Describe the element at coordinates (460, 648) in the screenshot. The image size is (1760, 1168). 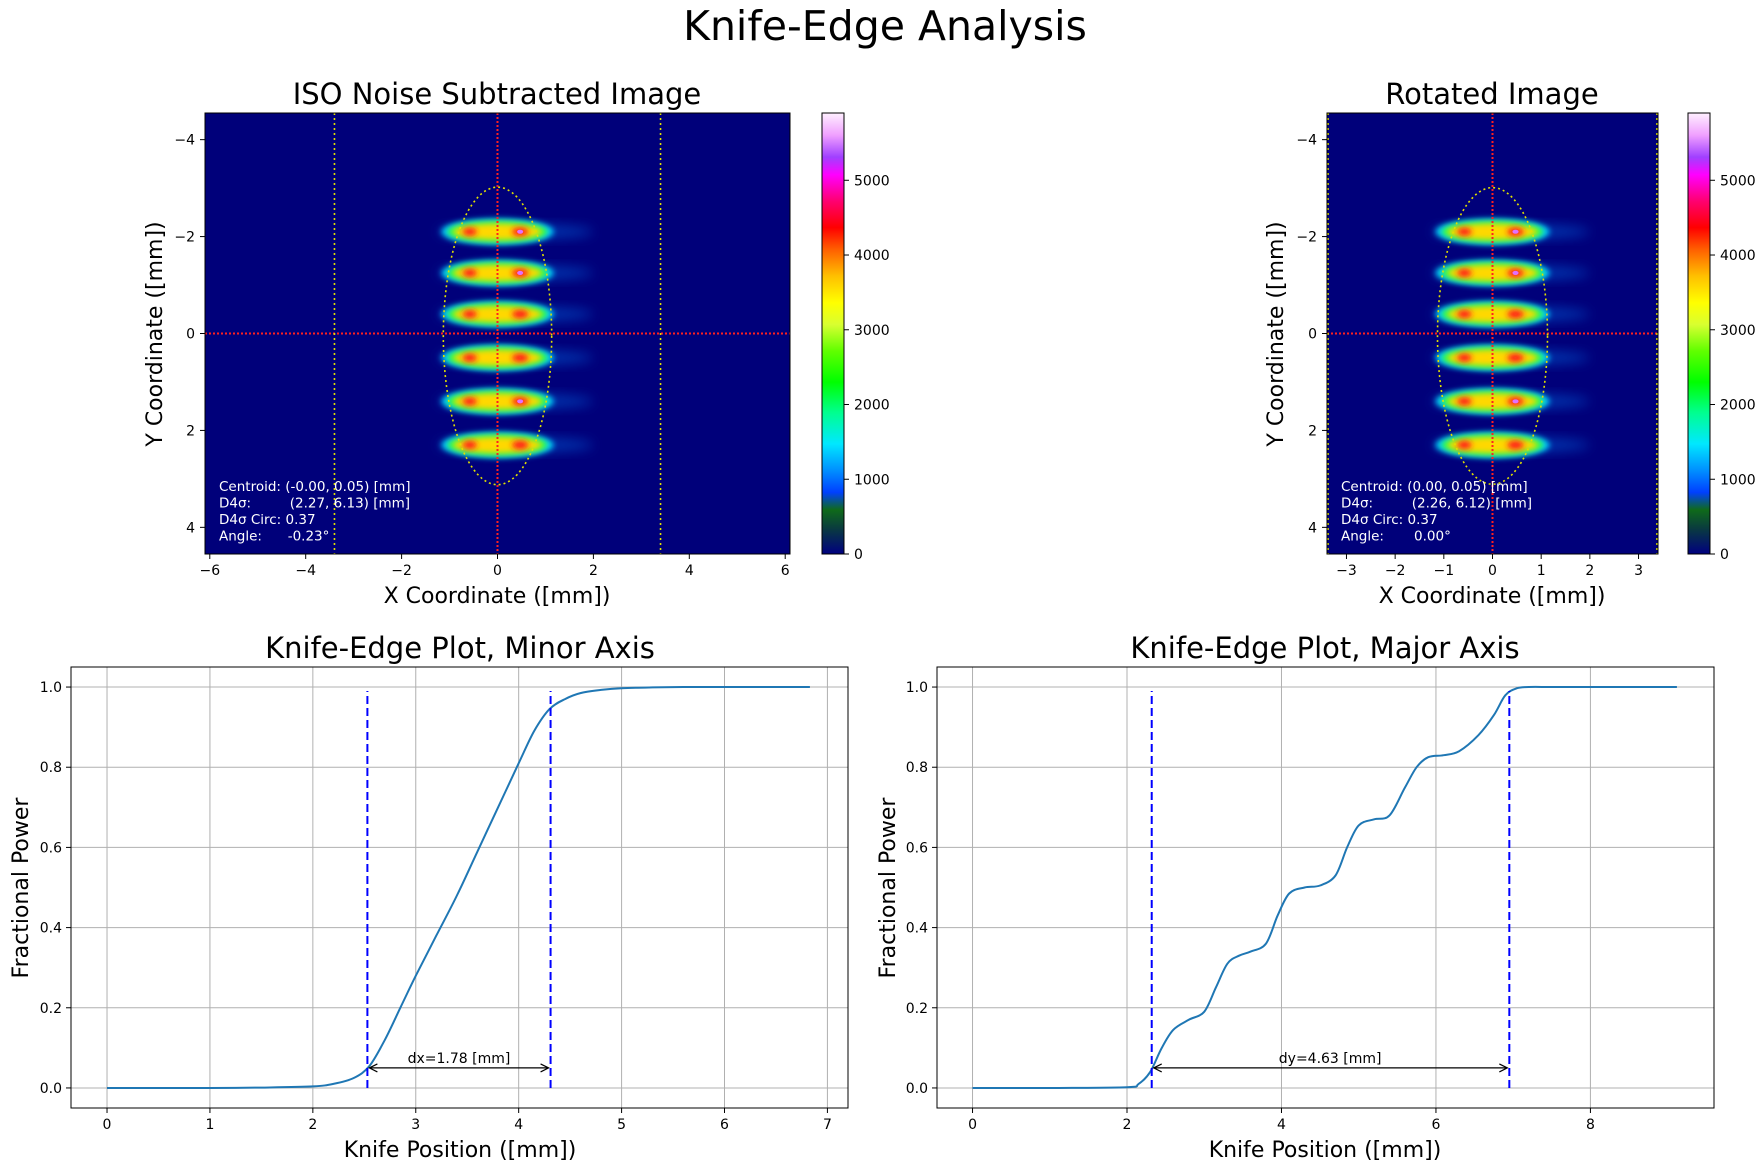
I see `minor-plot-title: Knife-Edge Plot, Minor Axis` at that location.